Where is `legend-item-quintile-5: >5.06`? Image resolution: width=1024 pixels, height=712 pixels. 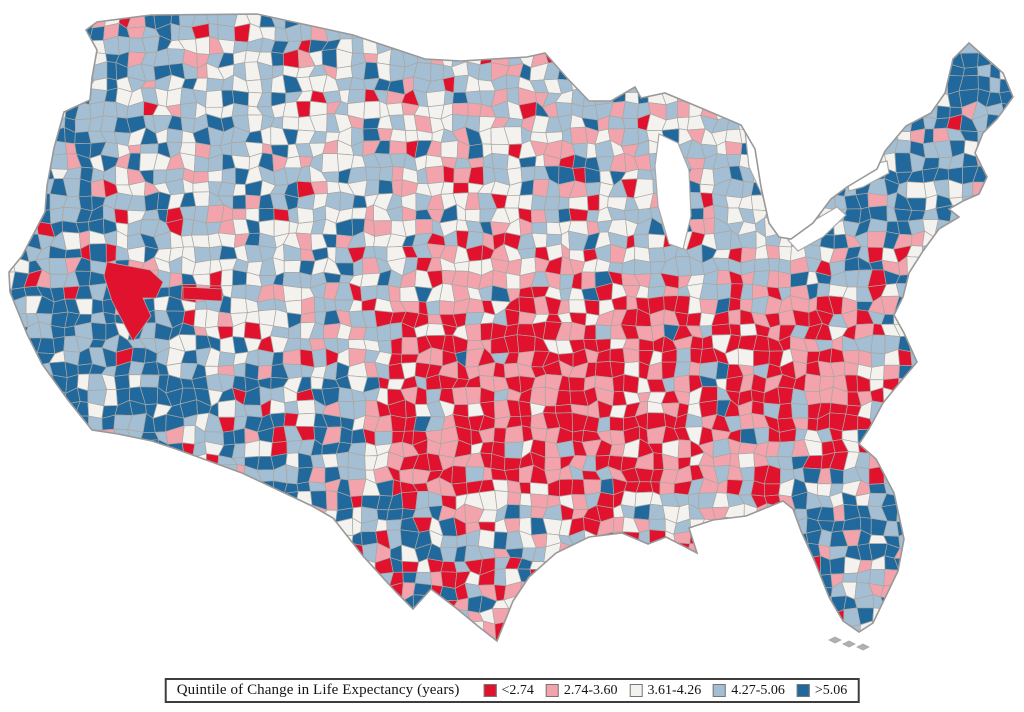
legend-item-quintile-5: >5.06 is located at coordinates (822, 690).